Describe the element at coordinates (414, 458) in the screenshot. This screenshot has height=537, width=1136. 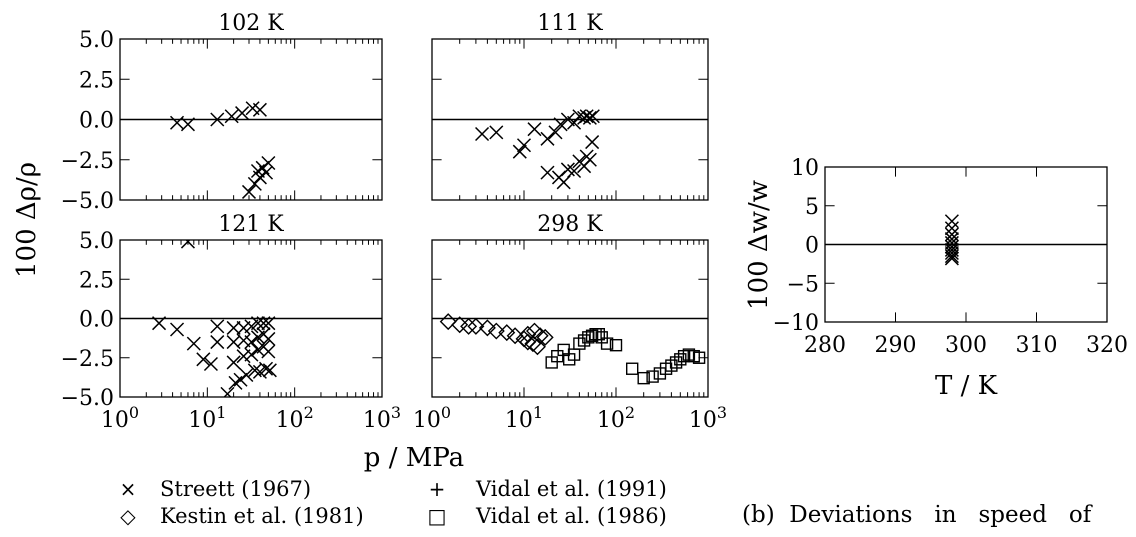
I see `density-x-axis-label: p / MPa` at that location.